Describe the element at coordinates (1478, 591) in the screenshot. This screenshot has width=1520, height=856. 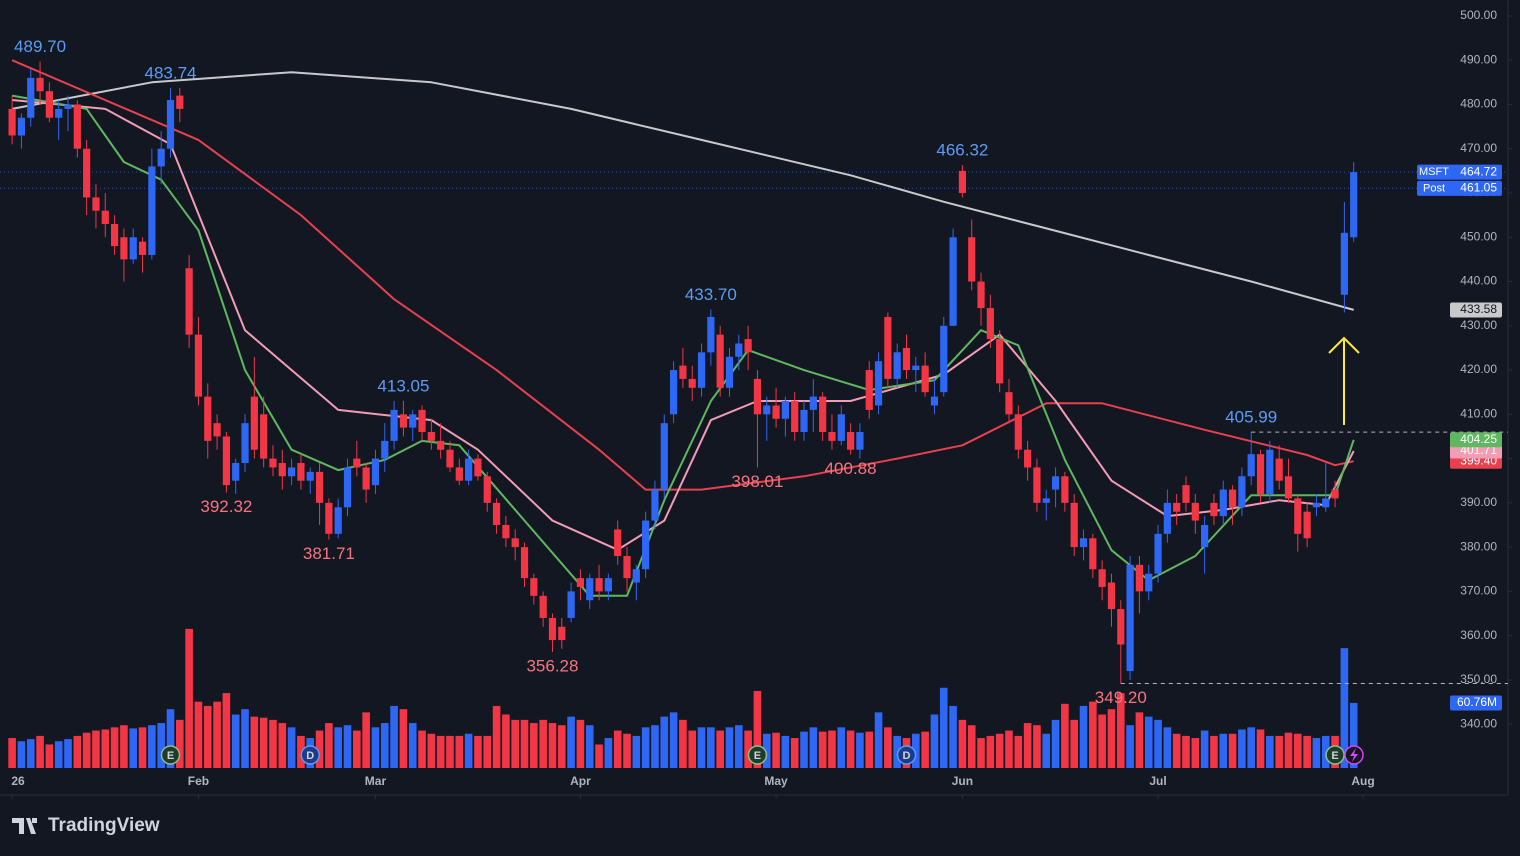
I see `y-tick-label: 370.00` at that location.